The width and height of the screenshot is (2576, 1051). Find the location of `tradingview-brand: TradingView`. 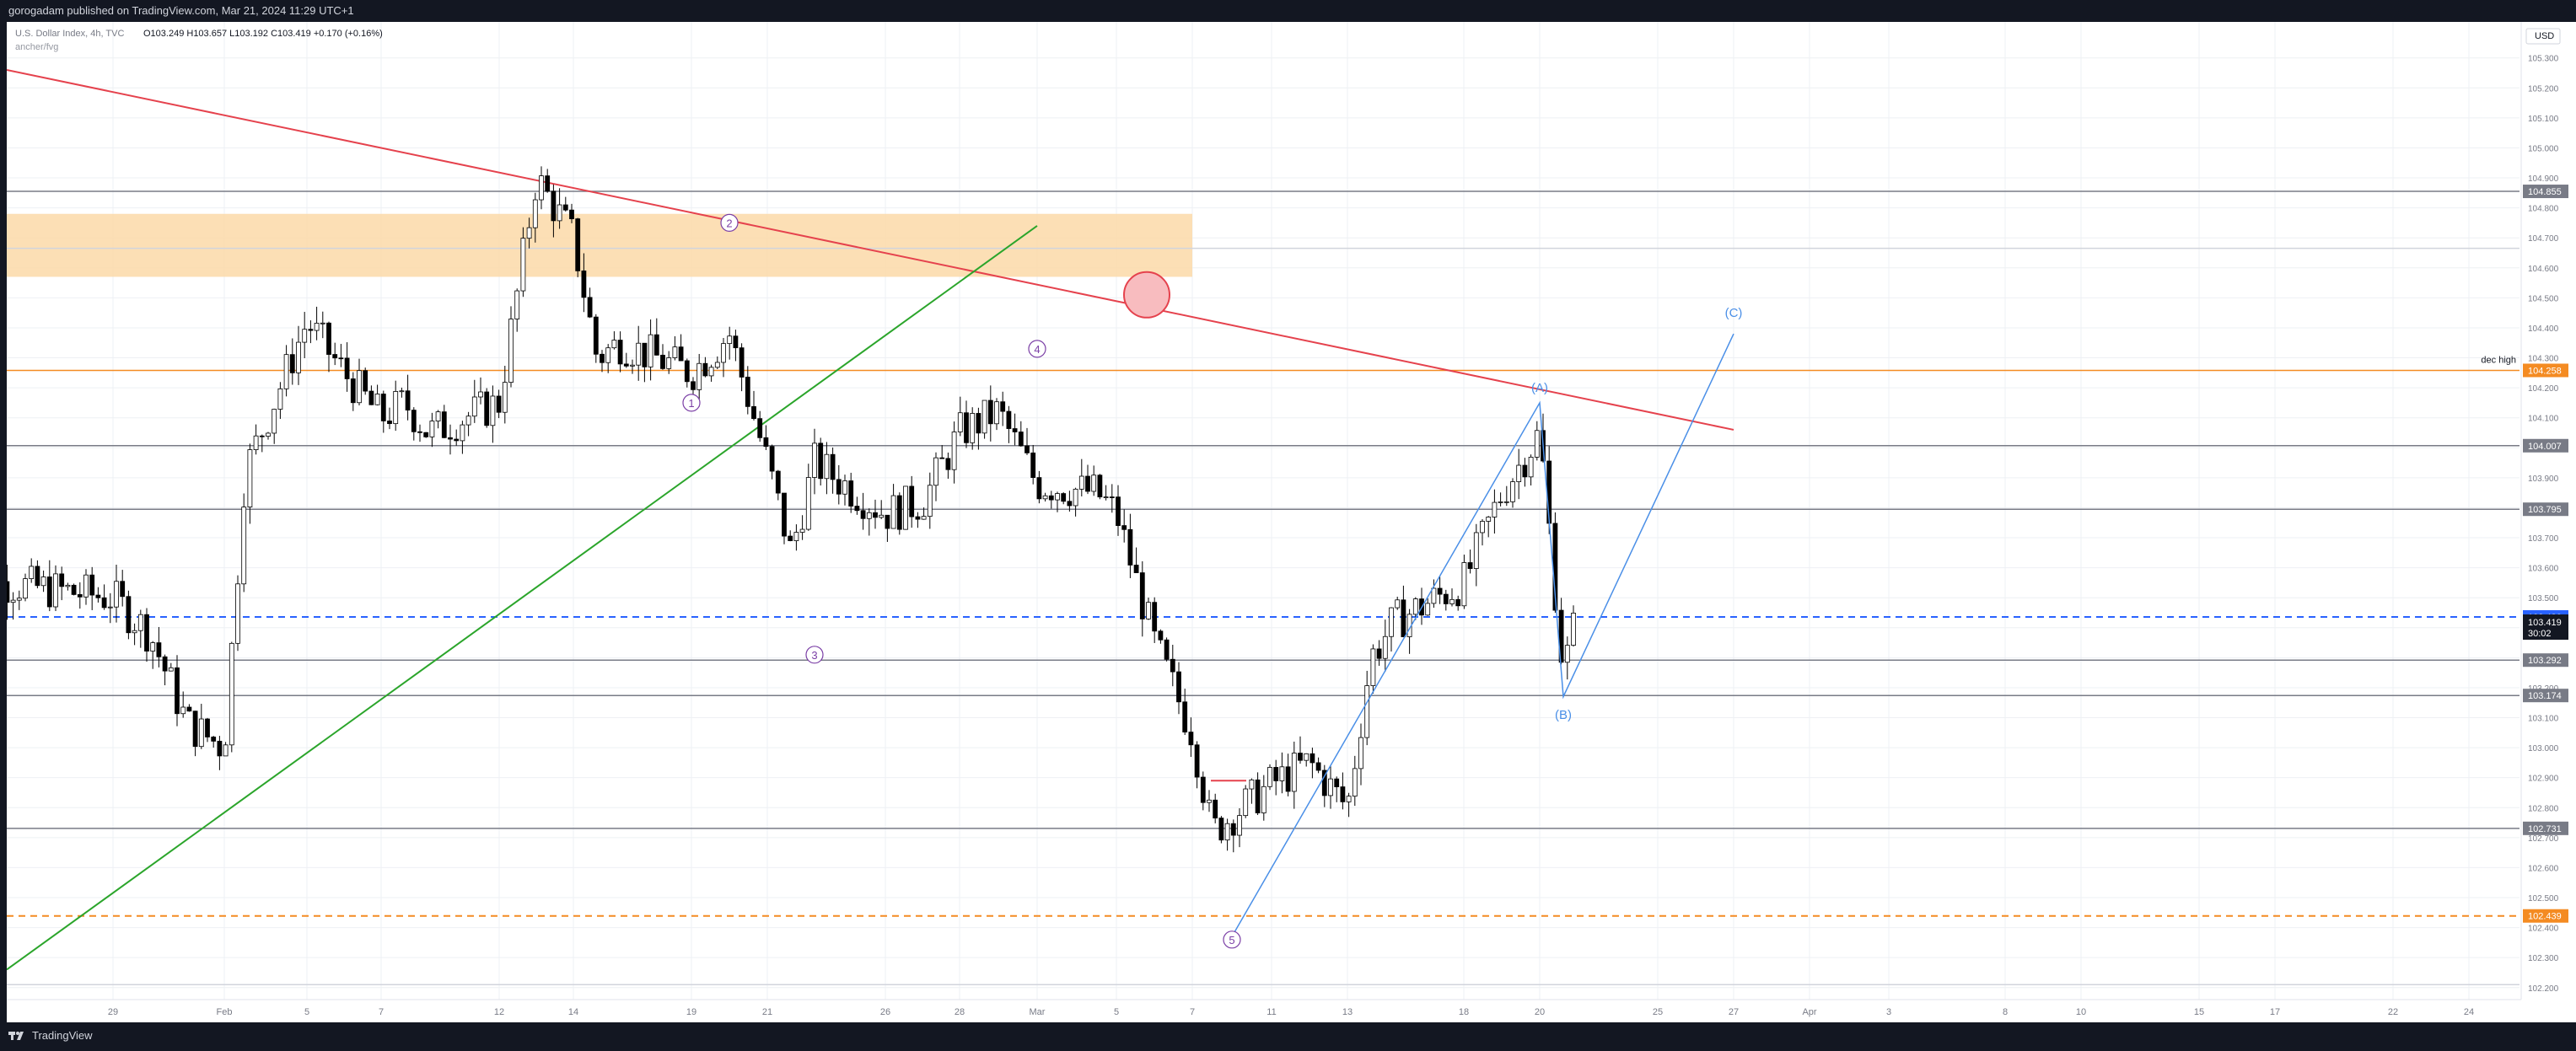

tradingview-brand: TradingView is located at coordinates (50, 1035).